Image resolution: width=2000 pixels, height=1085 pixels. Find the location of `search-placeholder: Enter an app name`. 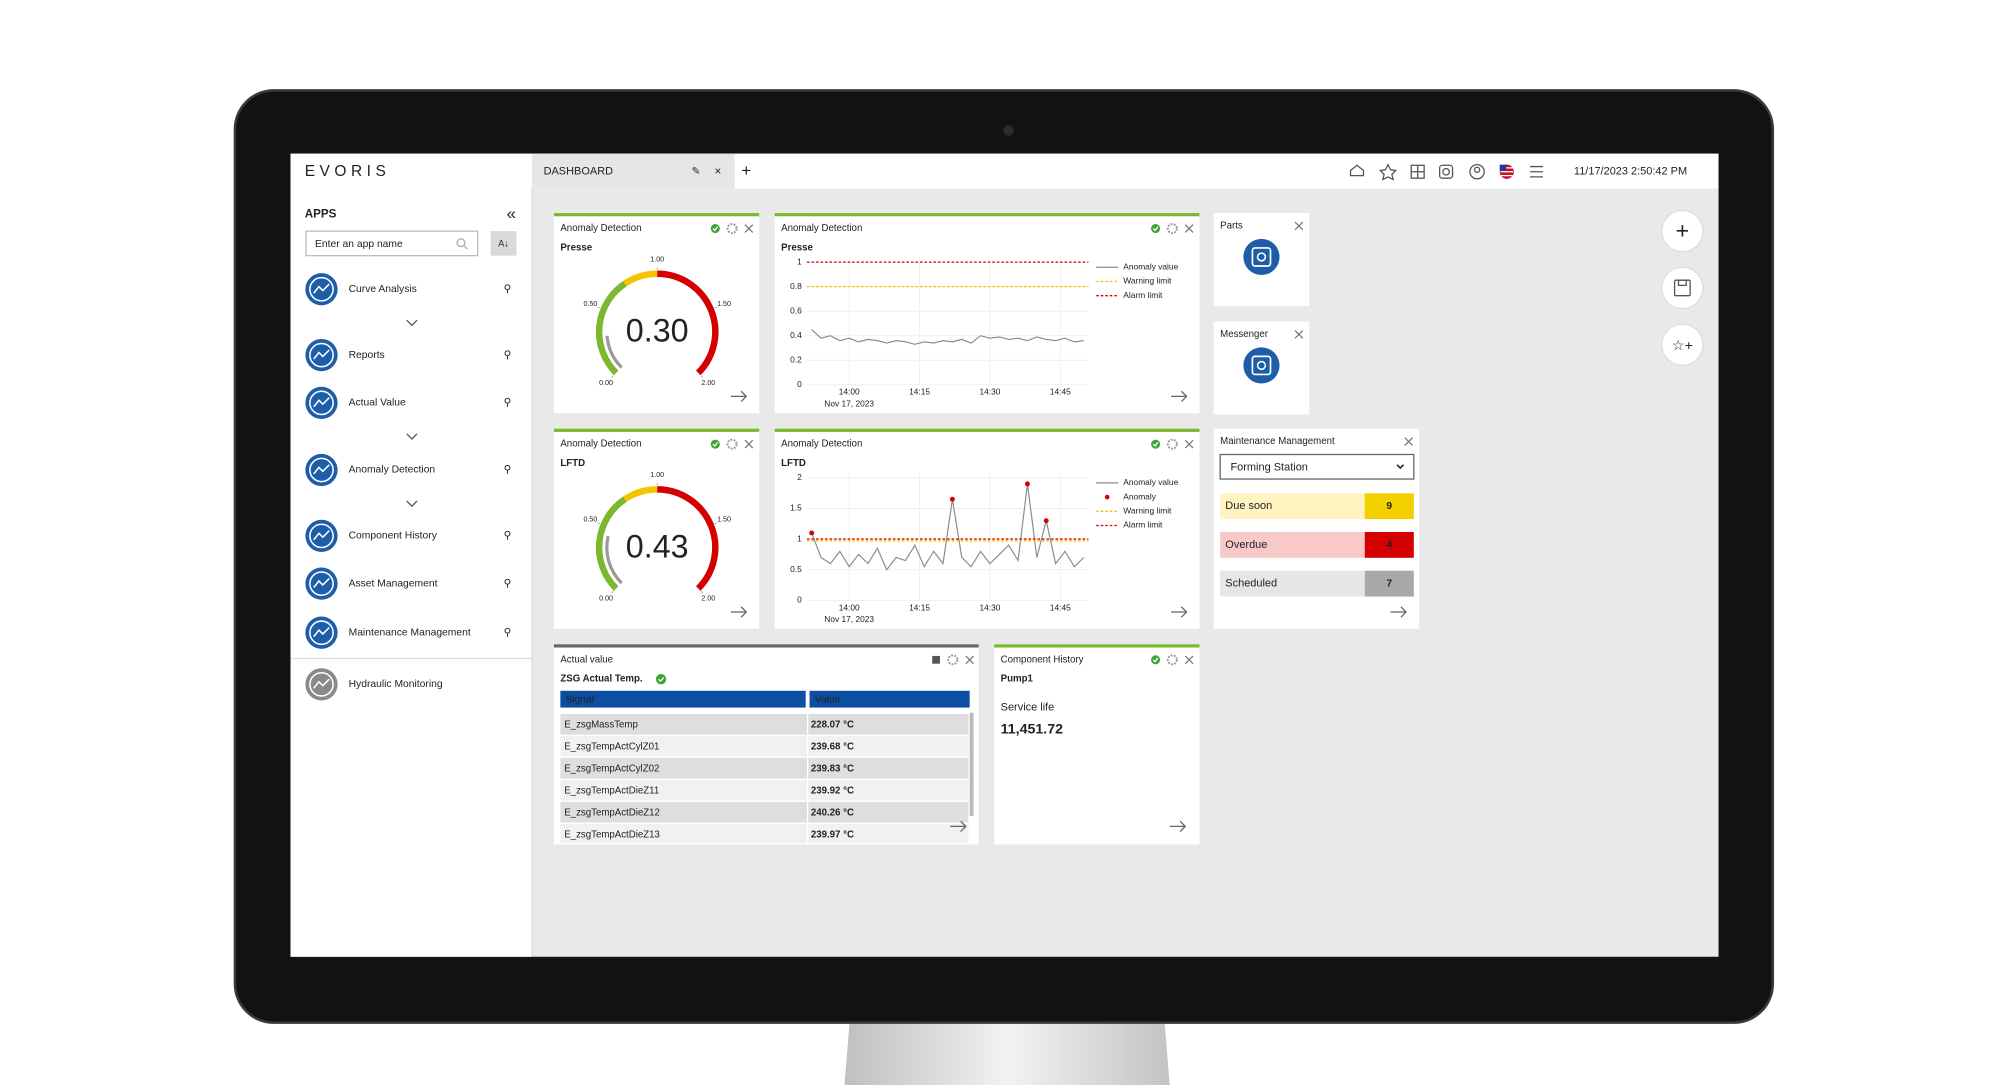

search-placeholder: Enter an app name is located at coordinates (359, 244).